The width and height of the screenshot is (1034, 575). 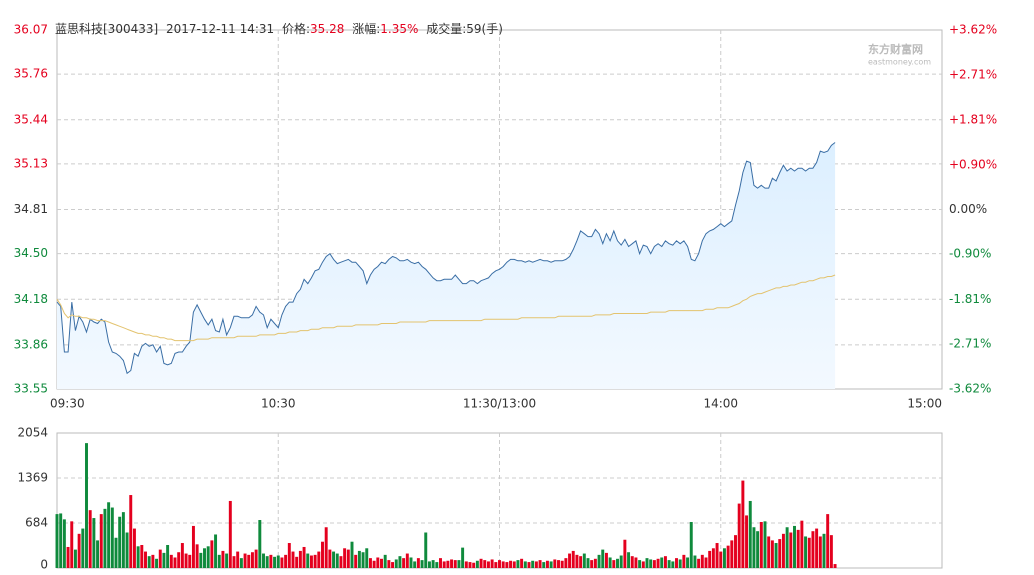 I want to click on y-tick-label: 34.81, so click(x=31, y=209).